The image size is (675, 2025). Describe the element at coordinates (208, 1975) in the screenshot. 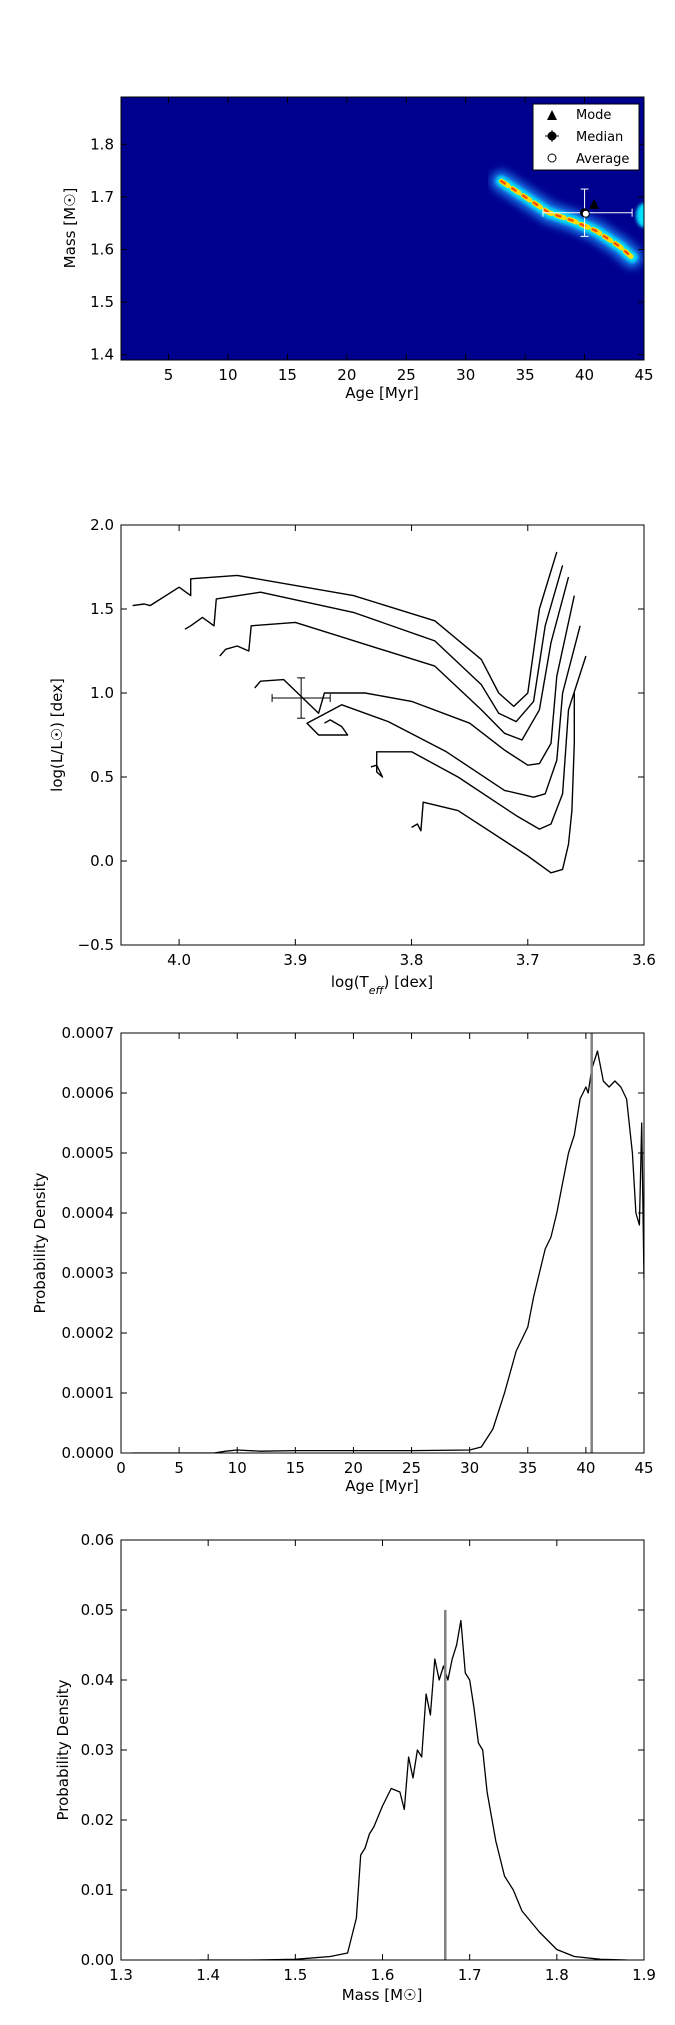

I see `x-tick-label: 1.4` at that location.